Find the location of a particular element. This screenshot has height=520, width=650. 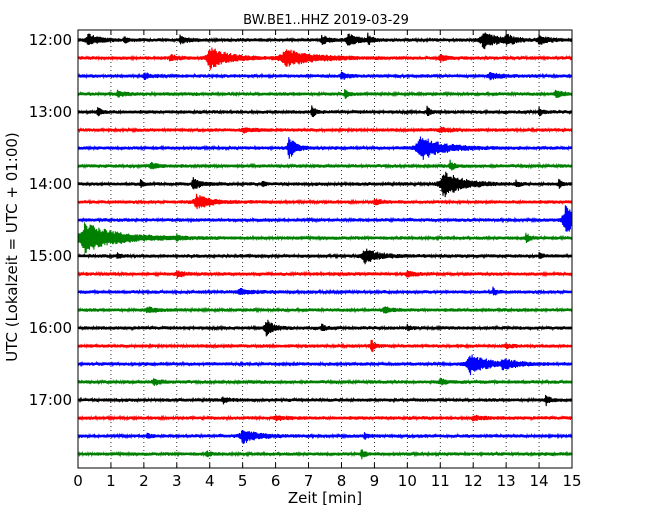

y-tick-label: 14:00 is located at coordinates (50, 184).